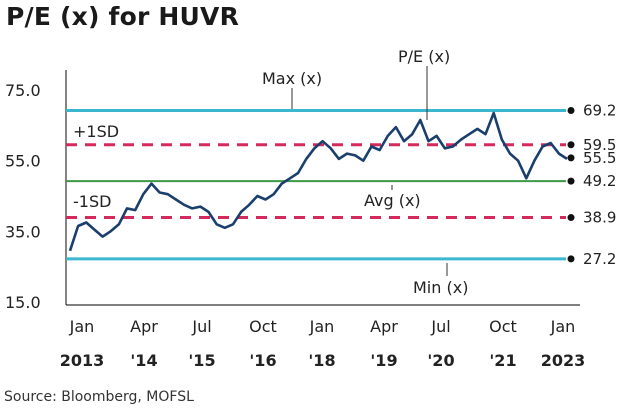  Describe the element at coordinates (424, 56) in the screenshot. I see `series-annotation: P/E (x)` at that location.